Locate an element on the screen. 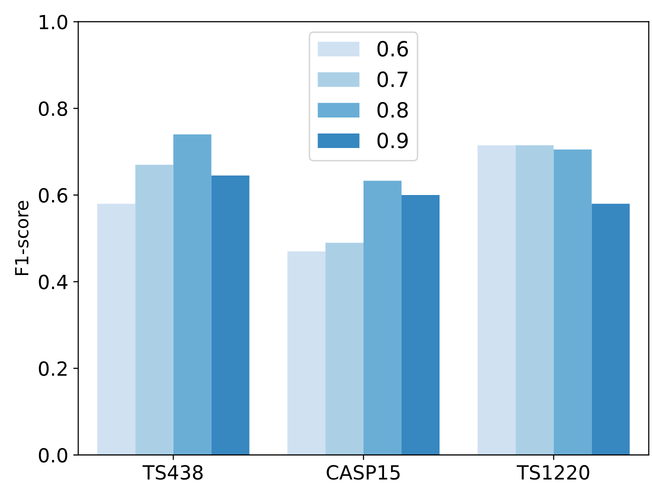  legend-label: 0.7 is located at coordinates (392, 79).